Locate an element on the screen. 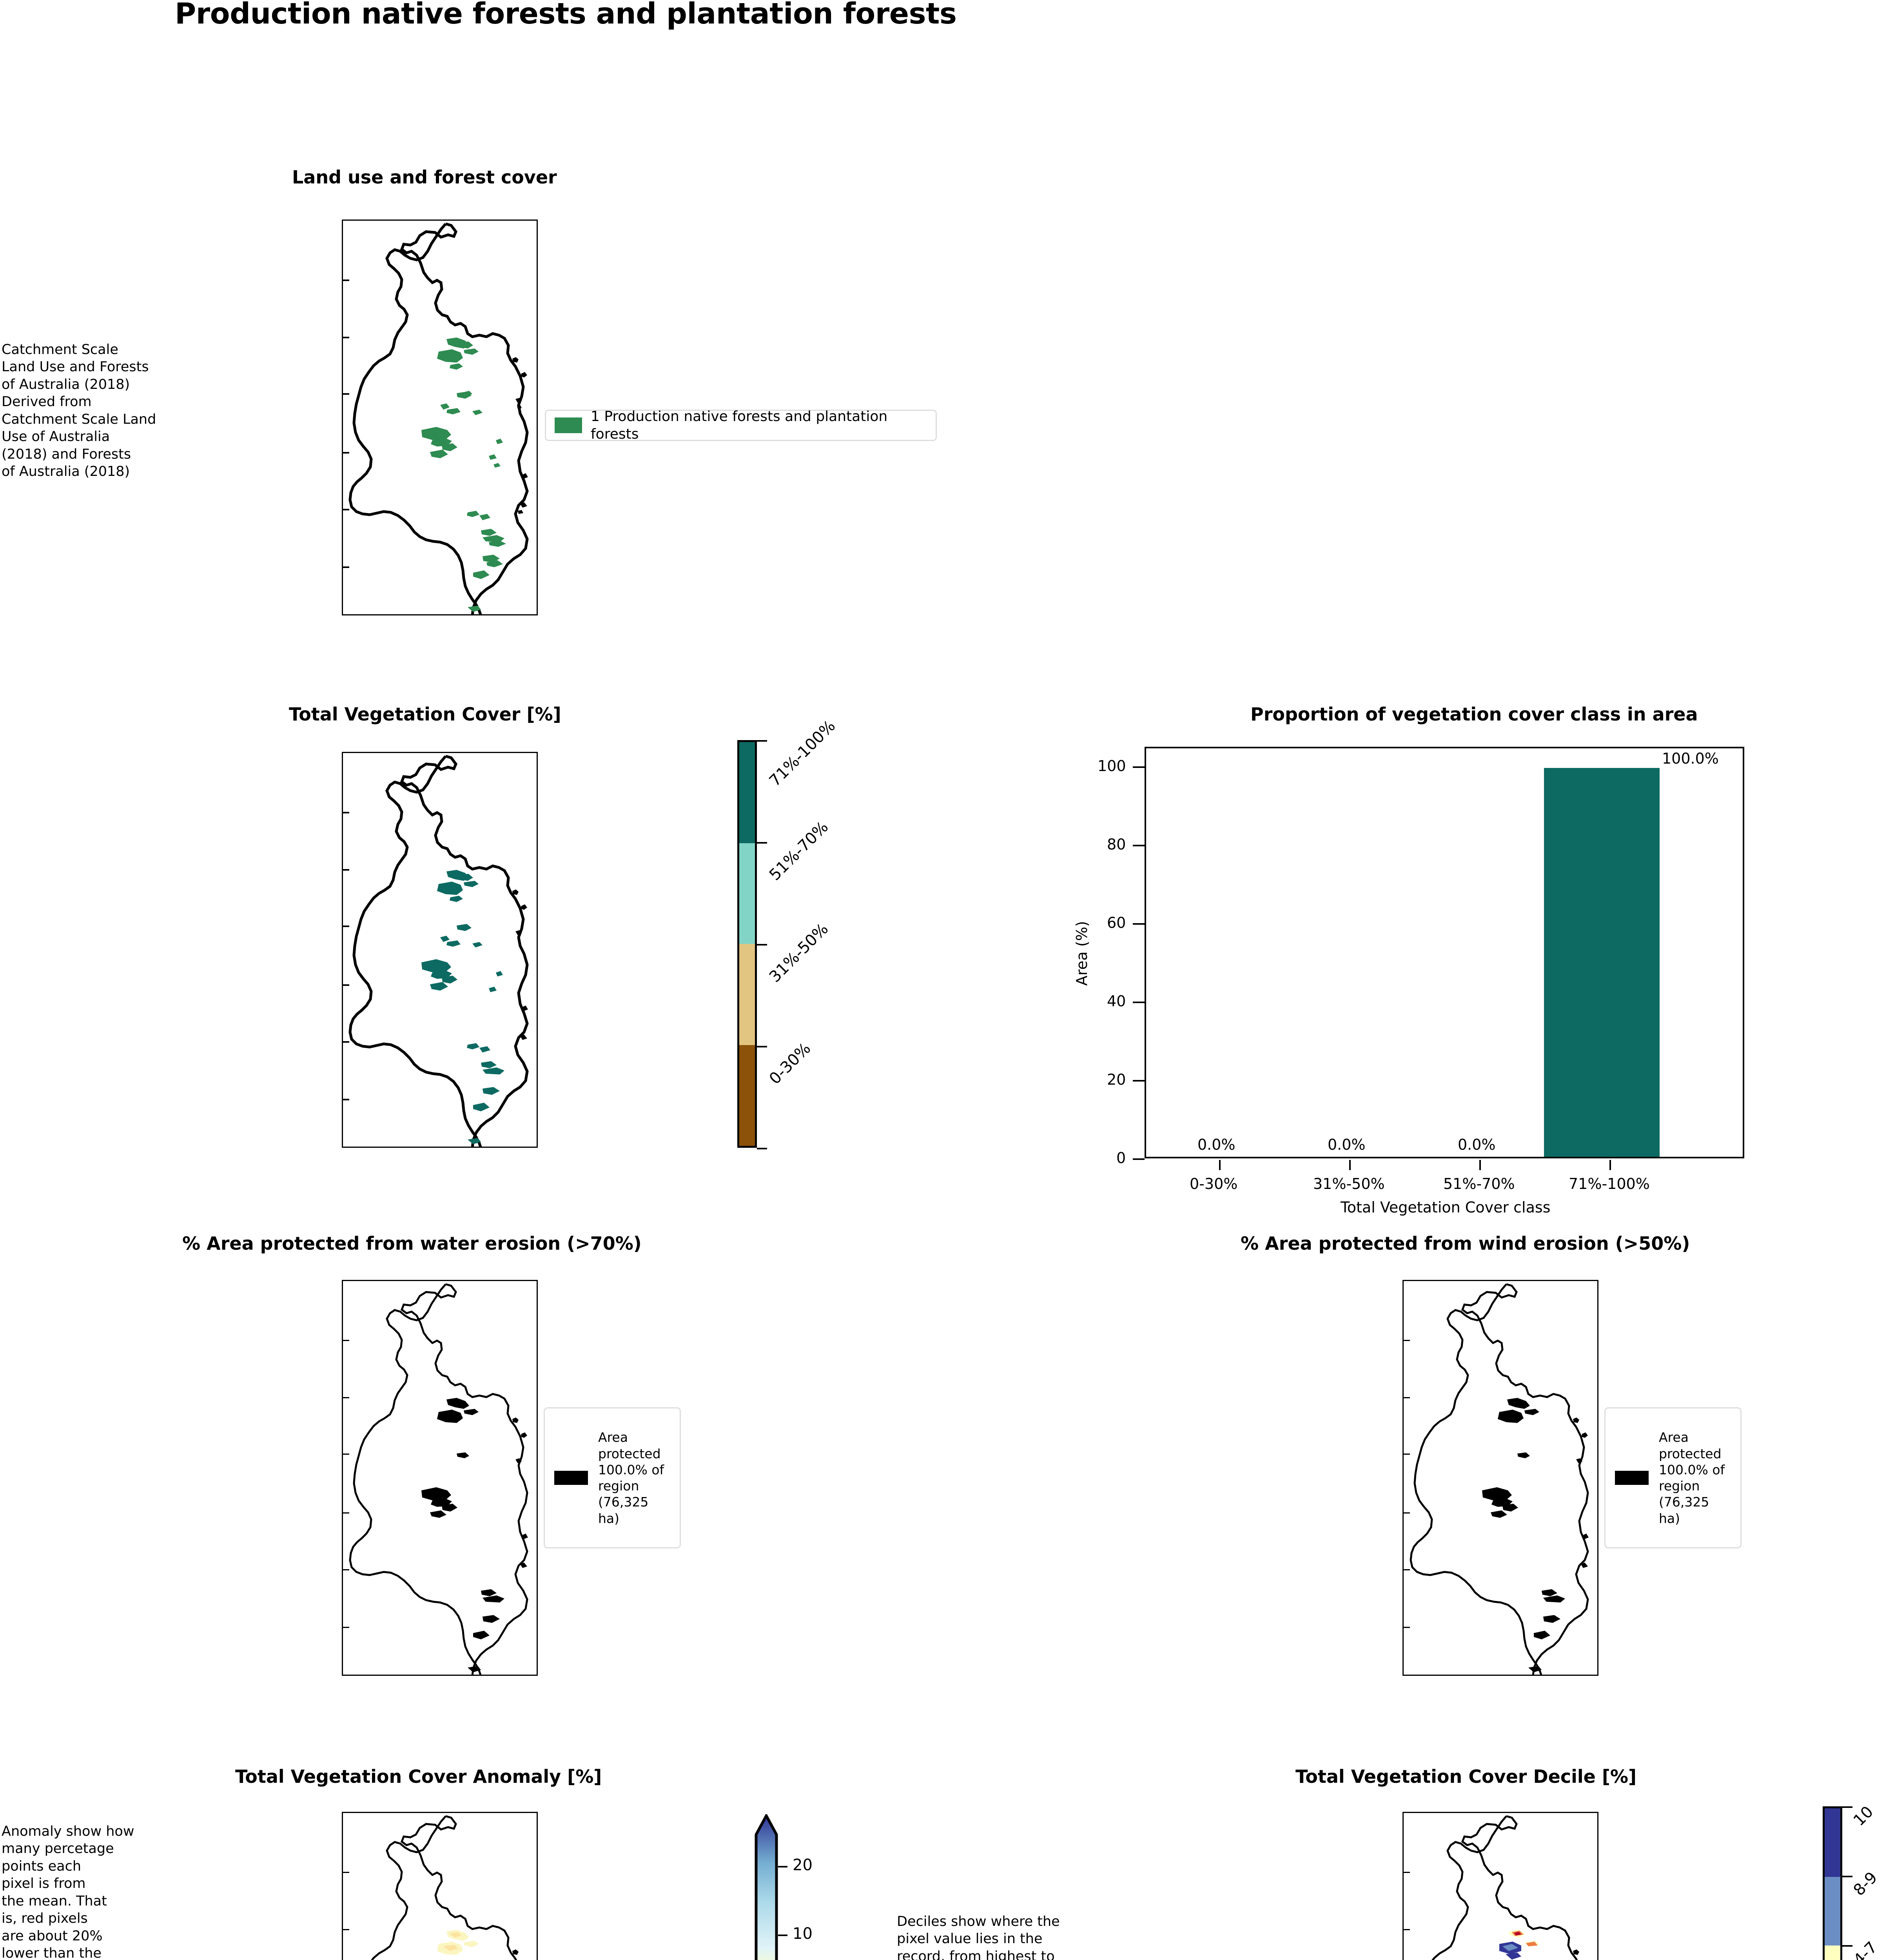  colorbar-label-0-30: 0-30% is located at coordinates (790, 1063).